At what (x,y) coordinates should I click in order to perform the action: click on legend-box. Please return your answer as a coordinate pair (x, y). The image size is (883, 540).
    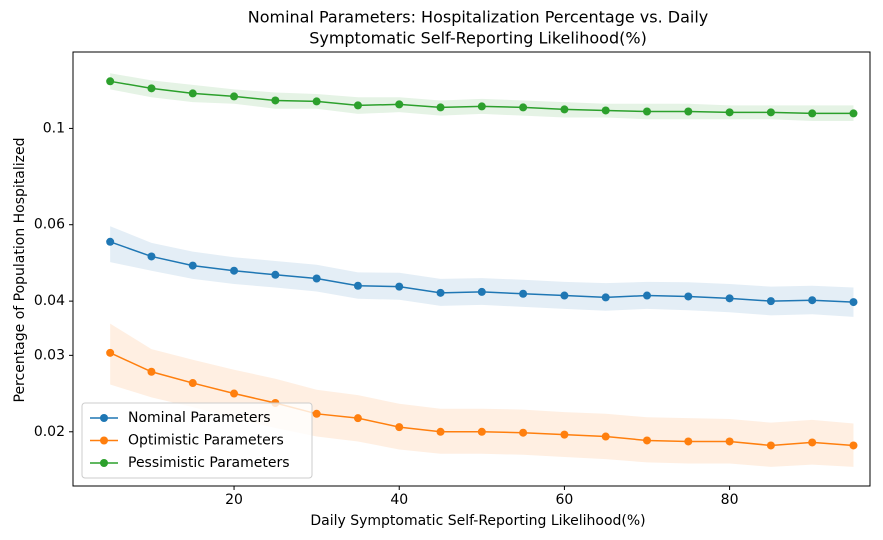
    Looking at the image, I should click on (197, 440).